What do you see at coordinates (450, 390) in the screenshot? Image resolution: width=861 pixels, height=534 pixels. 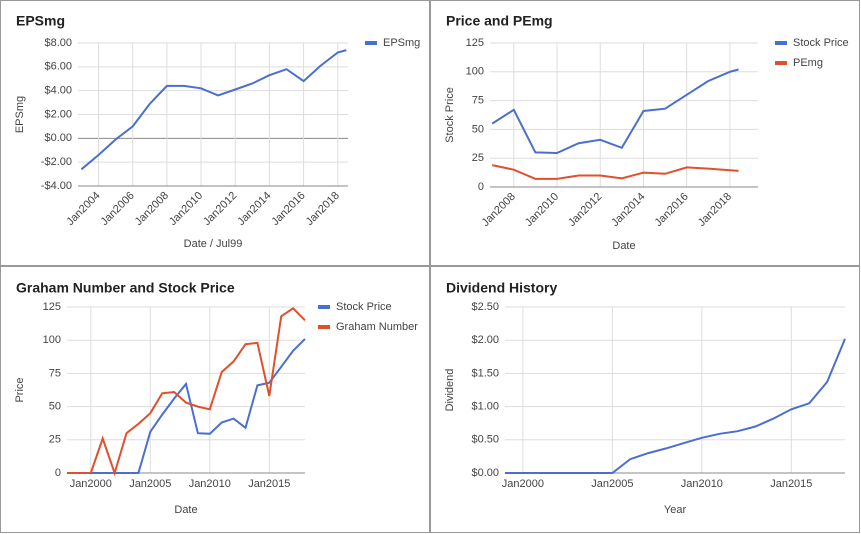 I see `y-axis-title: Dividend` at bounding box center [450, 390].